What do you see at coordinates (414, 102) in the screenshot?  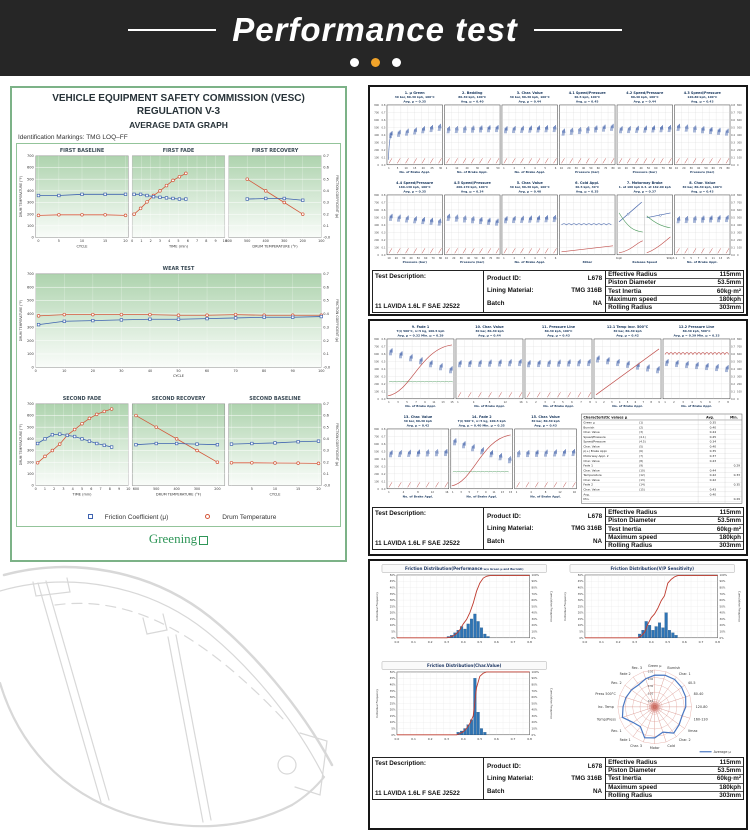 I see `svg-text: Avg. μ = 0.35` at bounding box center [414, 102].